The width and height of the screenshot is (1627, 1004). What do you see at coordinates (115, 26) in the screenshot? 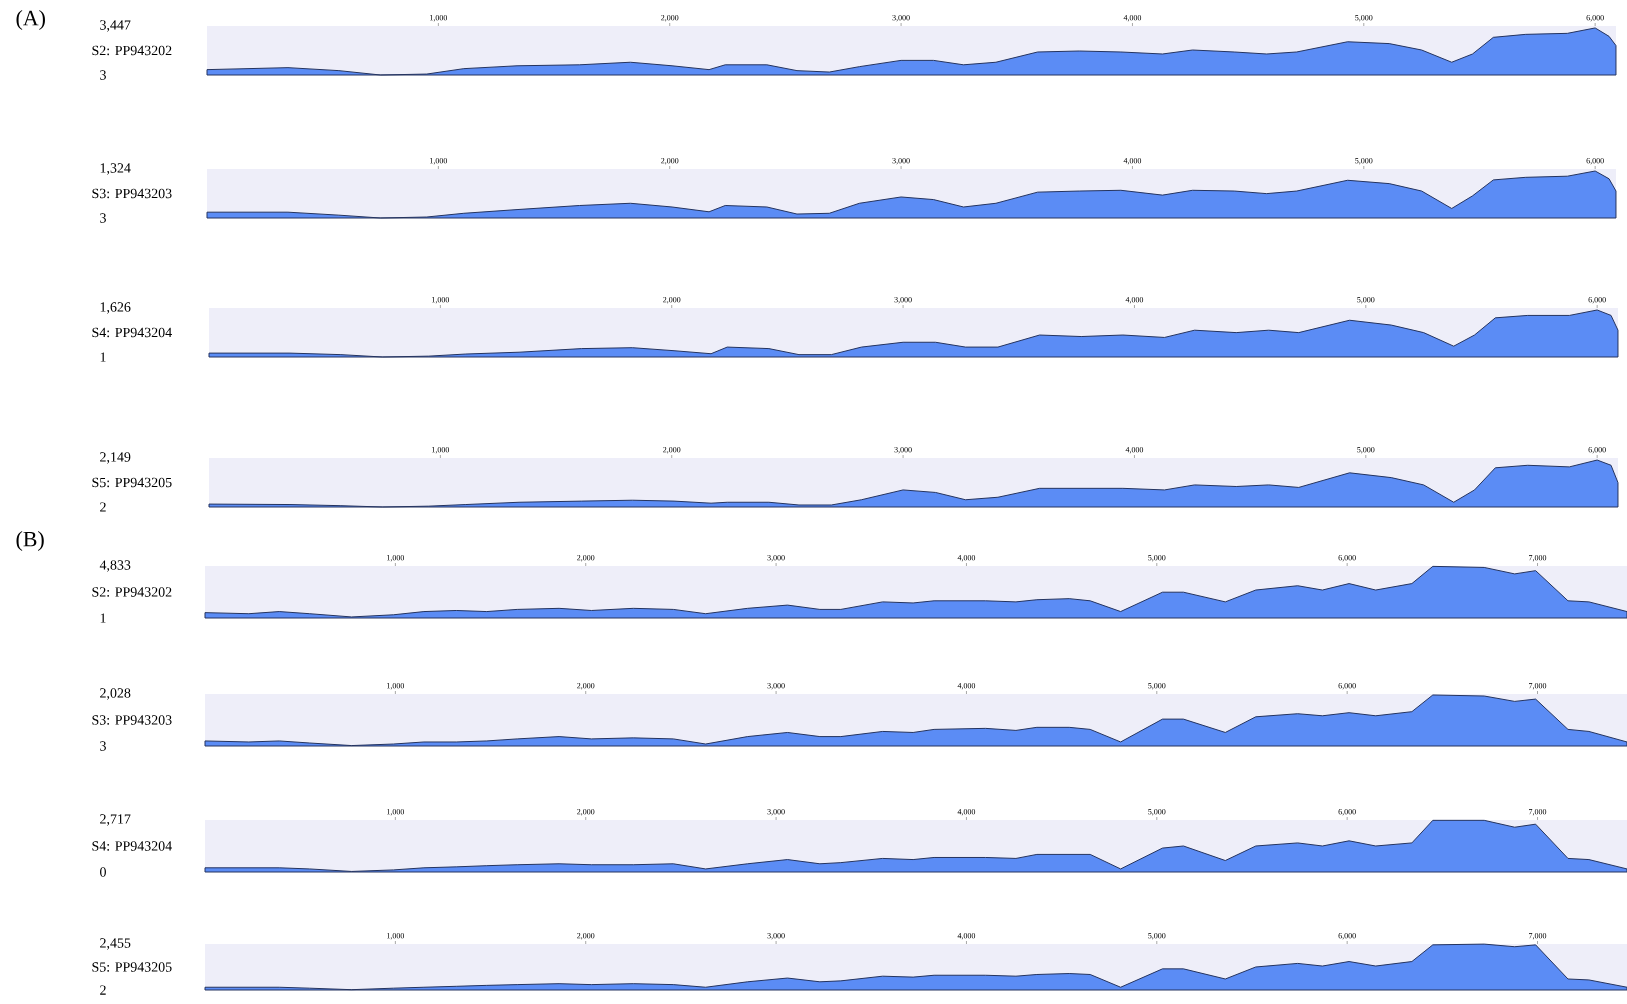
I see `y-tick-label: 3,447` at bounding box center [115, 26].